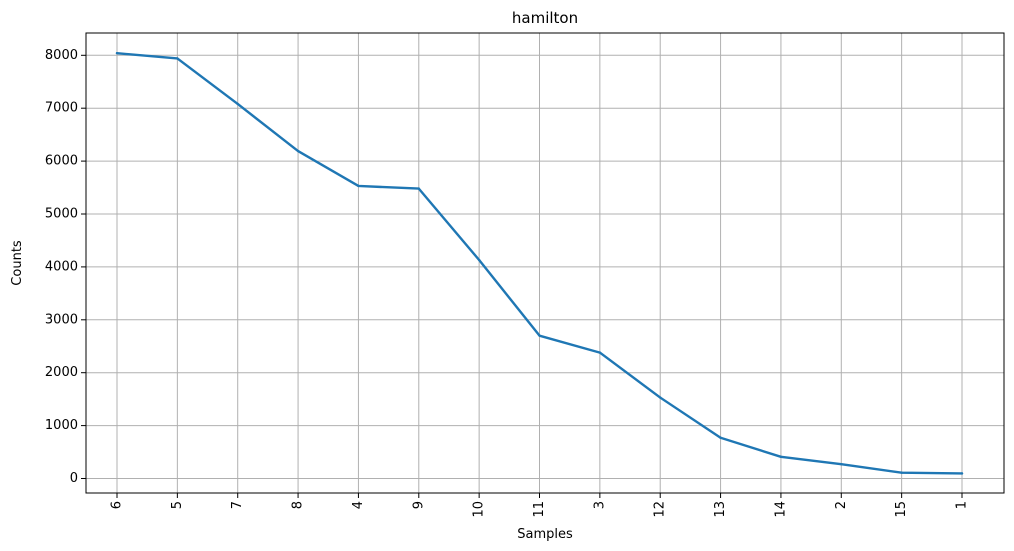 The image size is (1014, 551). Describe the element at coordinates (901, 509) in the screenshot. I see `x-tick-label: 15` at that location.